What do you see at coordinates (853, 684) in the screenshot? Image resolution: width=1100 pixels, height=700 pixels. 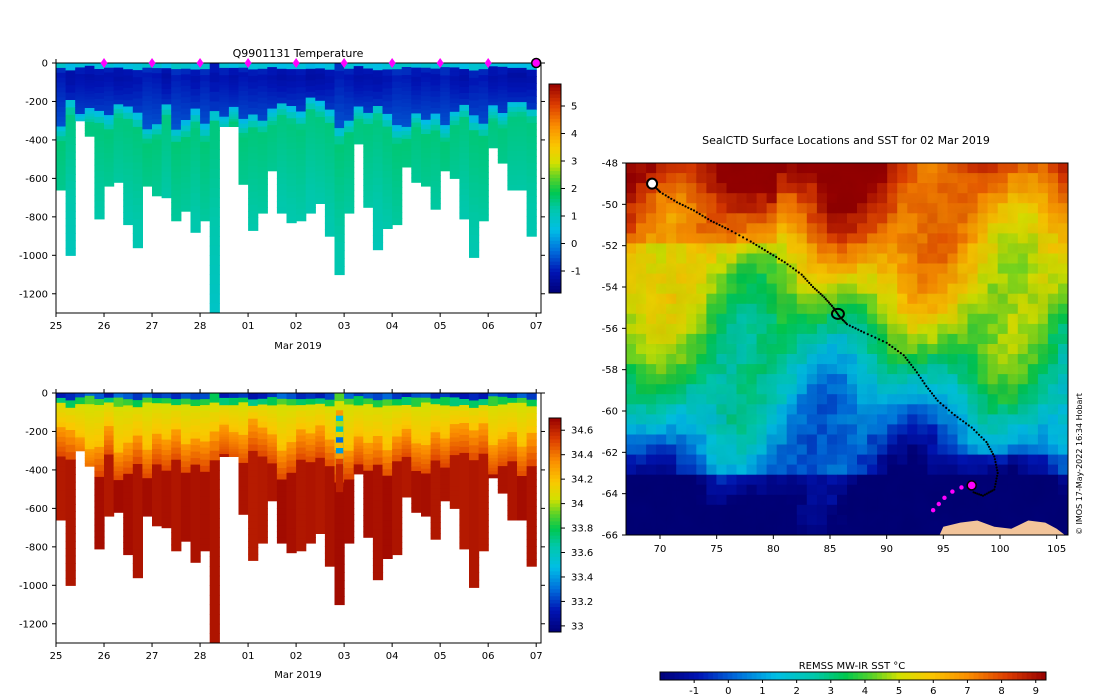 I see `sst-colorbar: -1 0 1 2 3 4 5 6 7 8 9` at bounding box center [853, 684].